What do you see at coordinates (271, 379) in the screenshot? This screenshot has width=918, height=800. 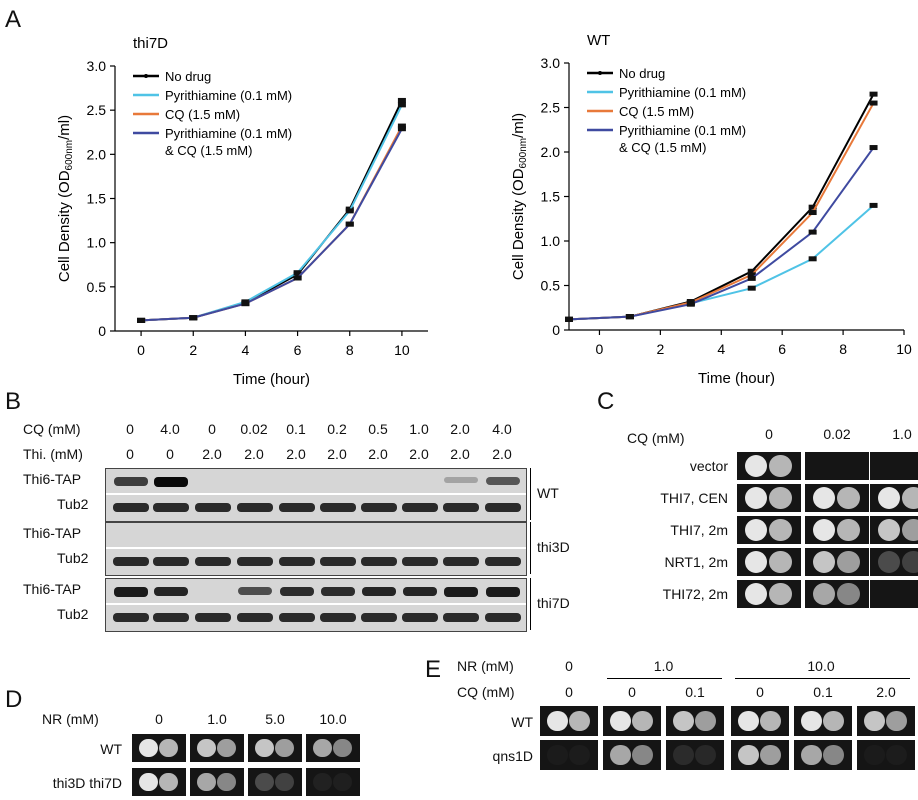 I see `x-axis-label: Time (hour)` at bounding box center [271, 379].